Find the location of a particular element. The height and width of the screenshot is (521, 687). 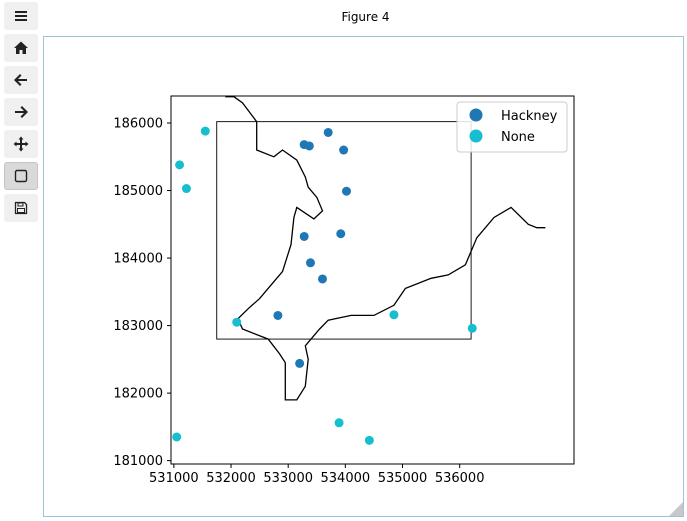

y-tick-label-5: 186000 is located at coordinates (138, 124).